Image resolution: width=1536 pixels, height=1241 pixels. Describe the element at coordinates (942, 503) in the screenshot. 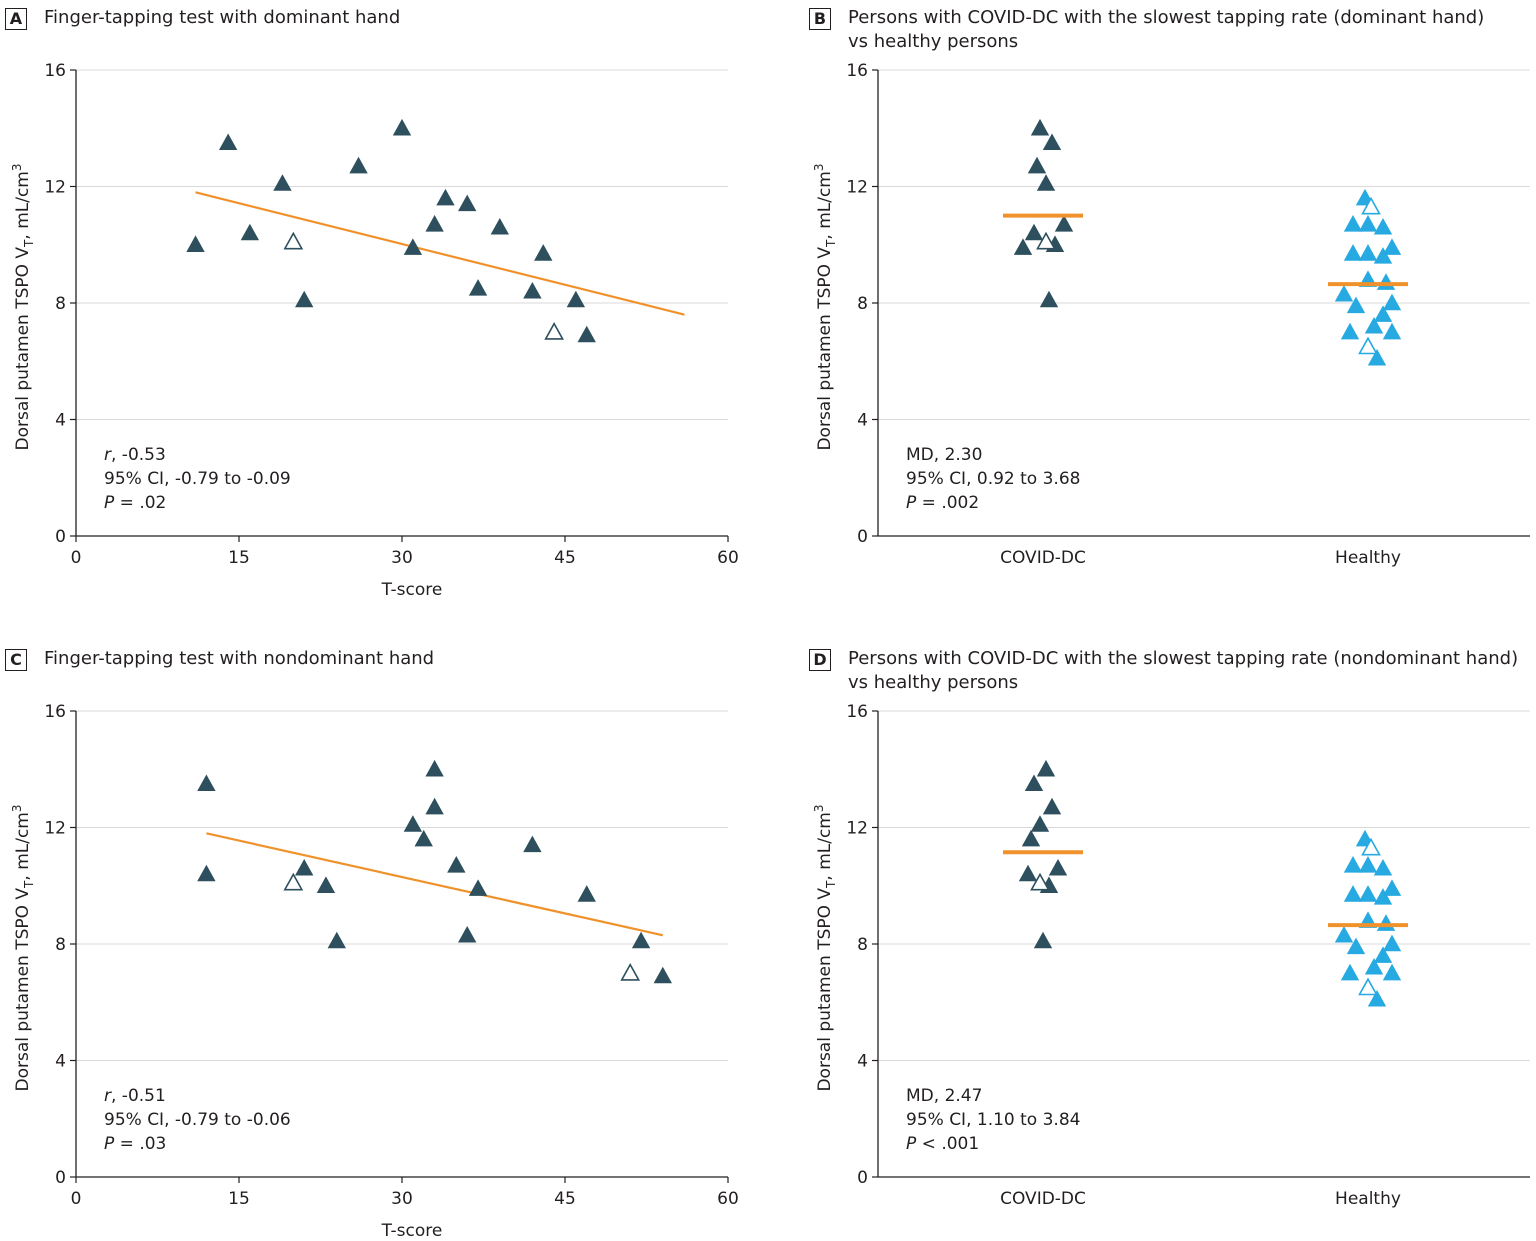

I see `stats-annotation: P = .002` at that location.